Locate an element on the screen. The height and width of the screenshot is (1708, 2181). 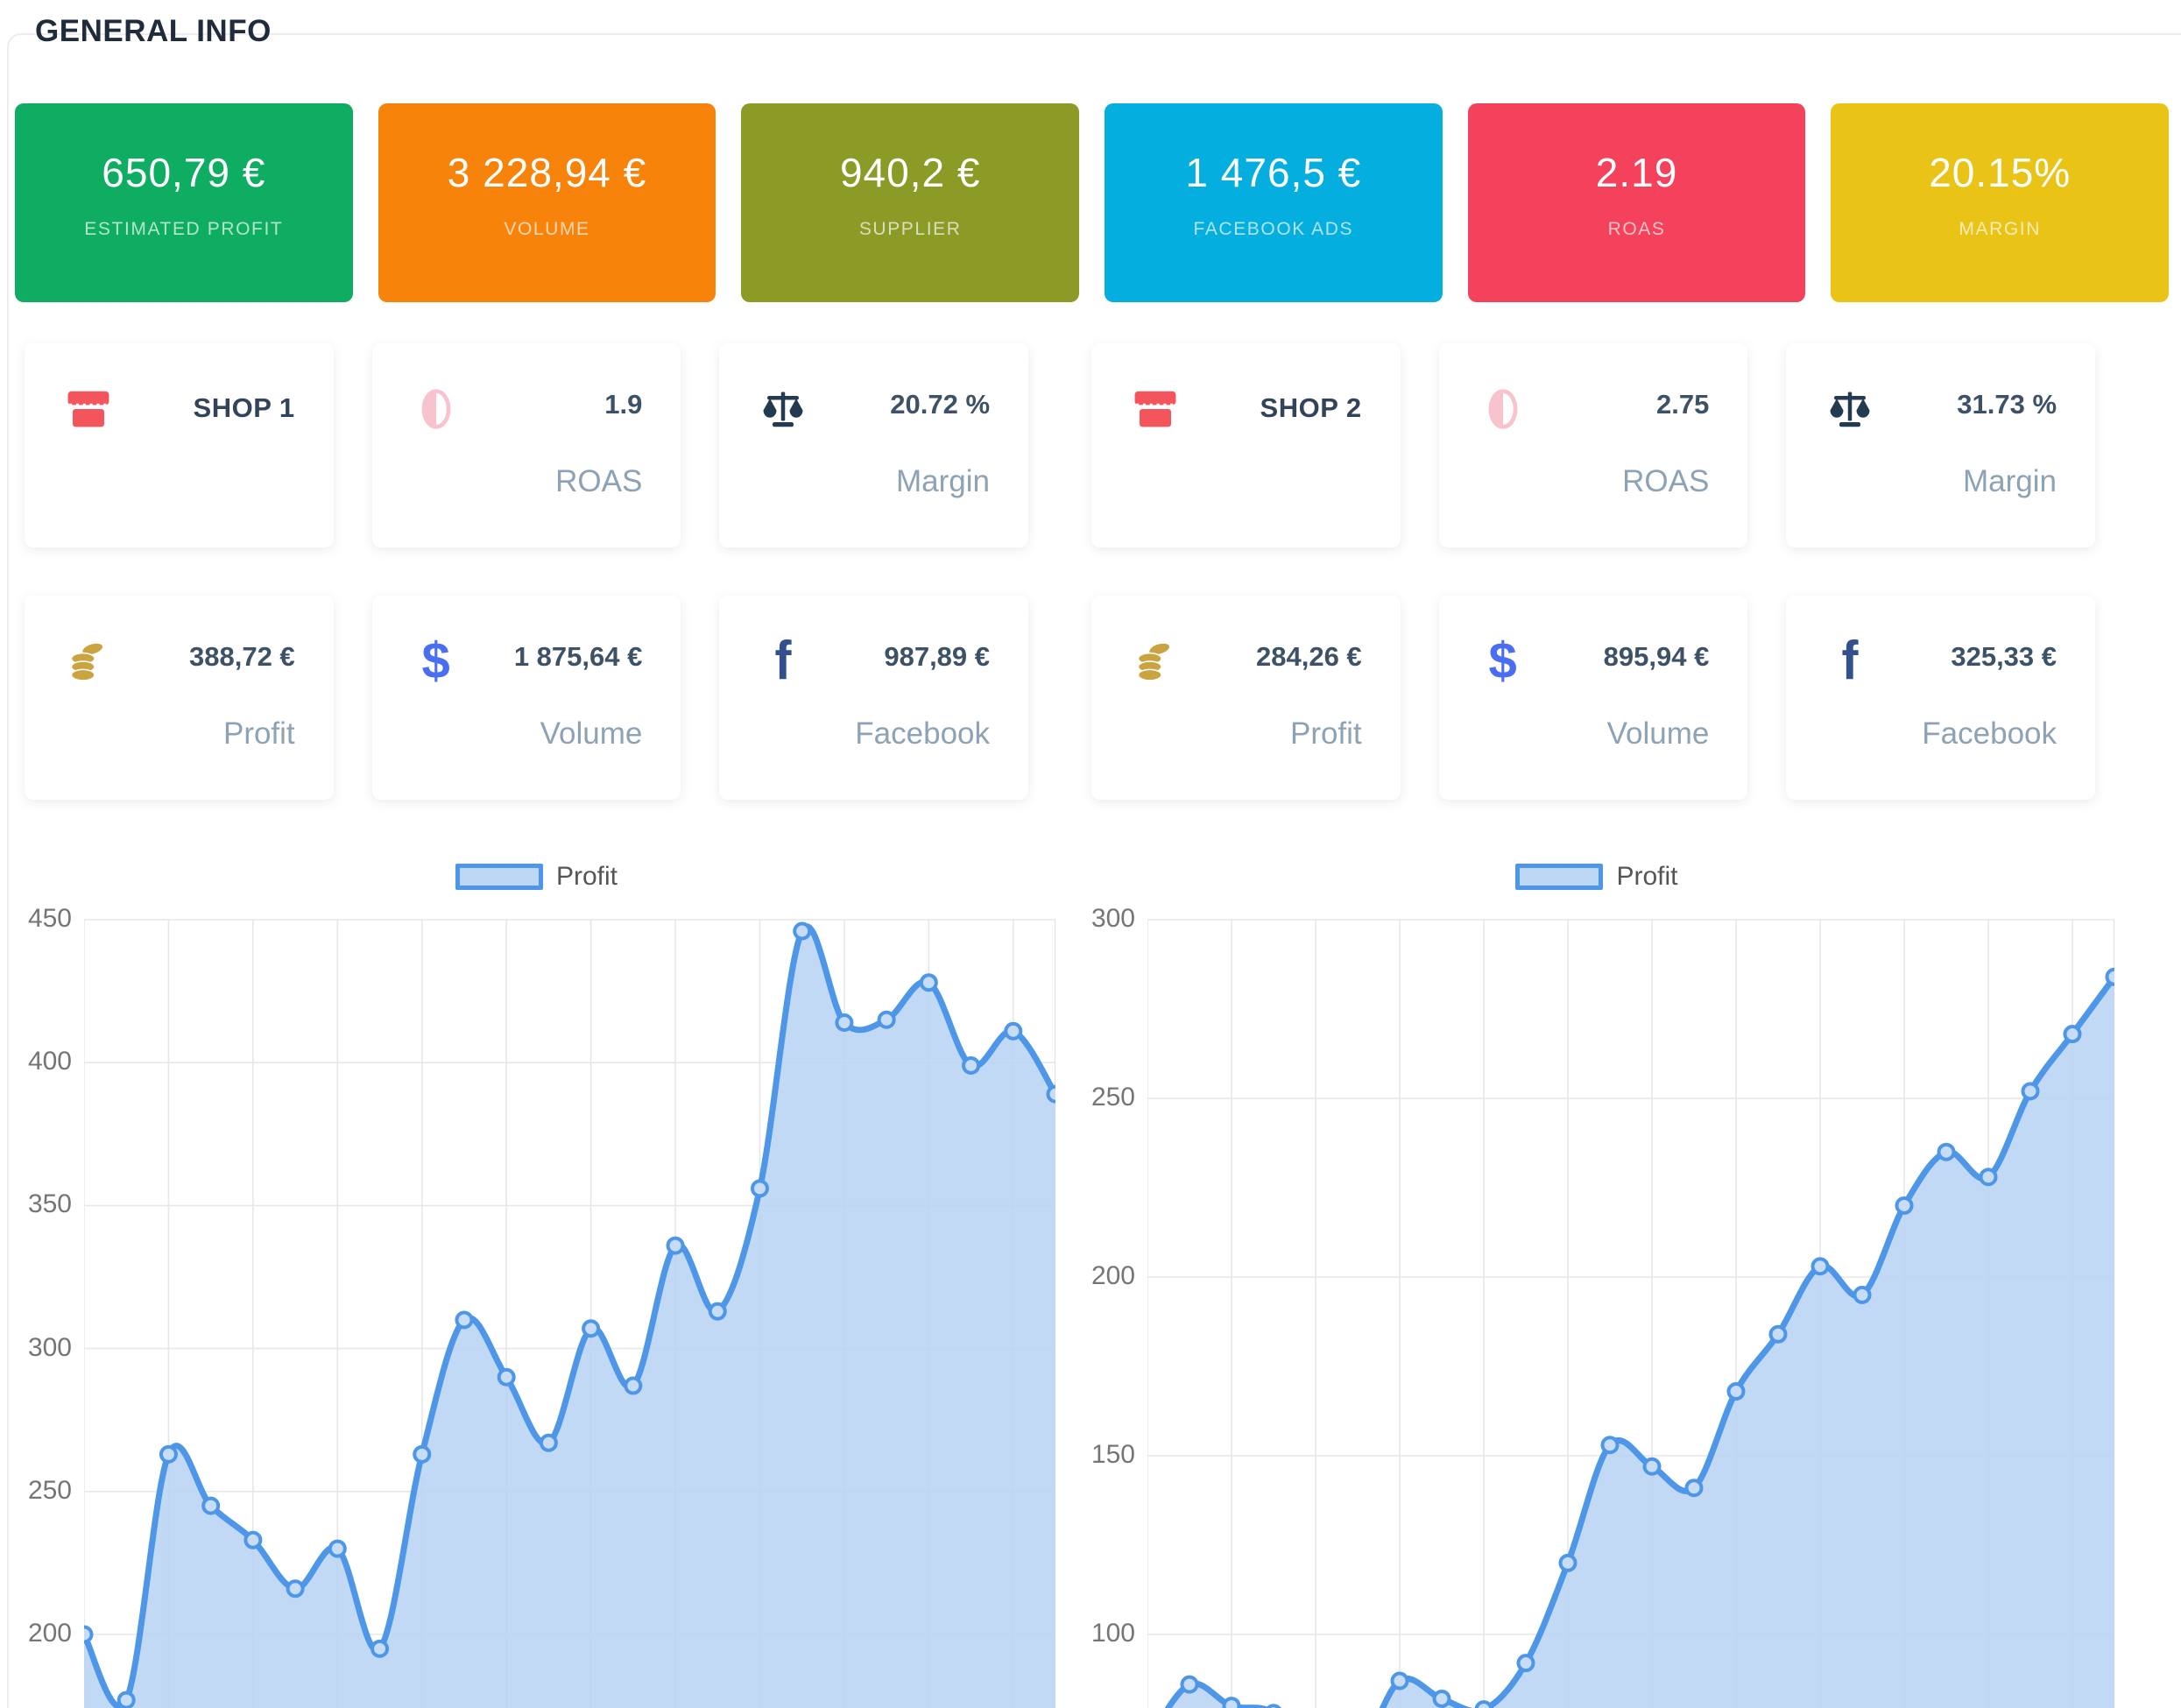
shop1-name-card: SHOP 1 is located at coordinates (179, 445).